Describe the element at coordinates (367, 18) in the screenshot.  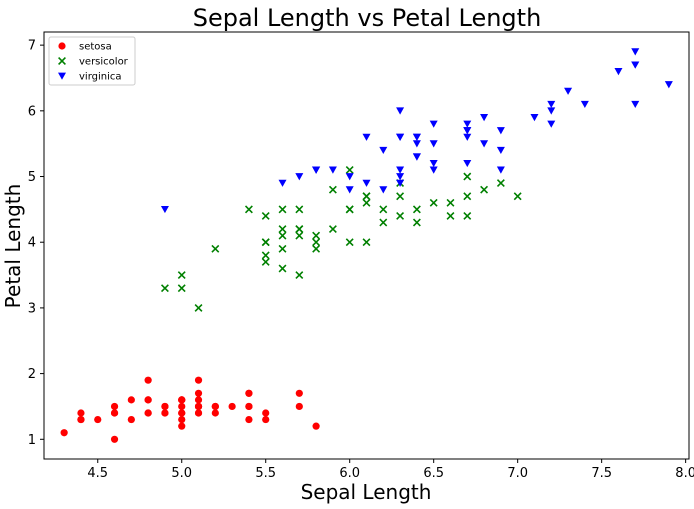
I see `chart-title: Sepal Length vs Petal Length` at that location.